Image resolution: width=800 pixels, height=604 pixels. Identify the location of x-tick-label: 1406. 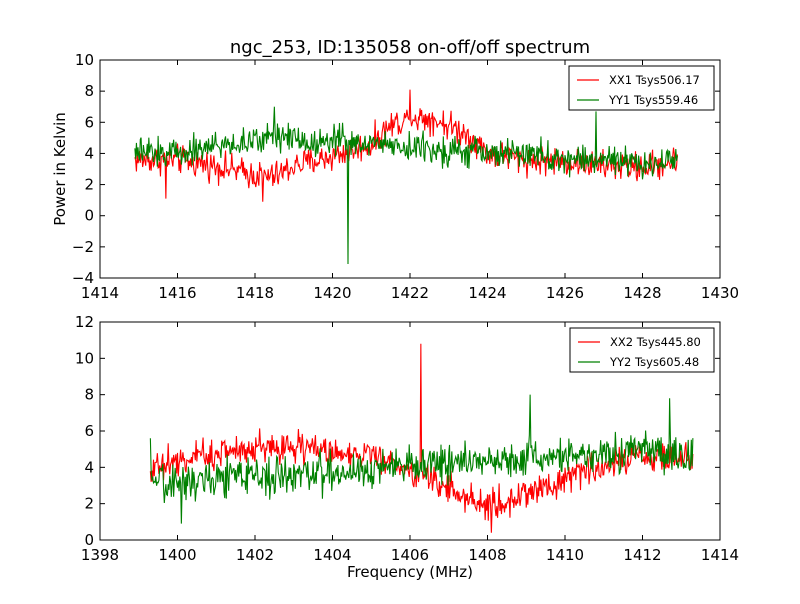
(410, 555).